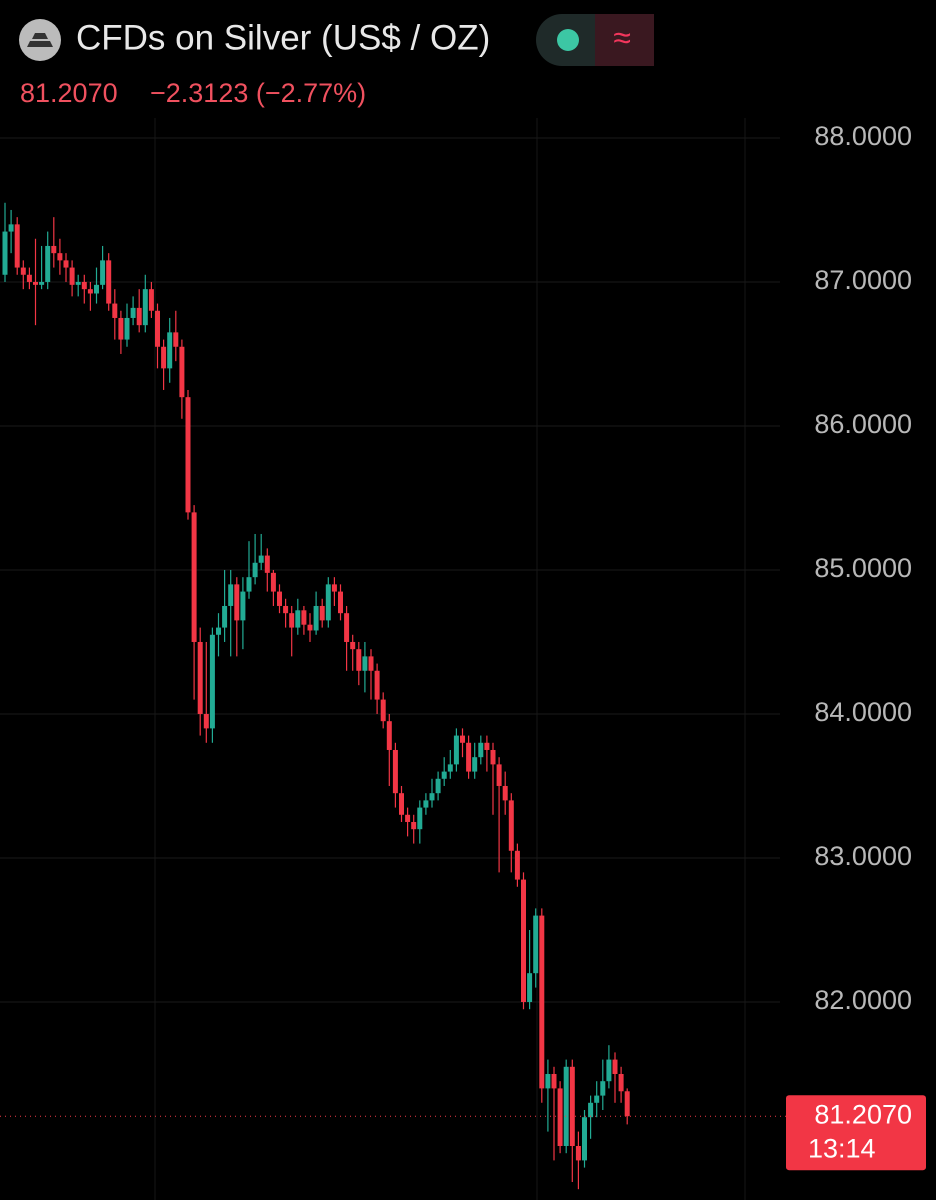 This screenshot has width=936, height=1200. I want to click on y-tick-label: 86.0000, so click(863, 424).